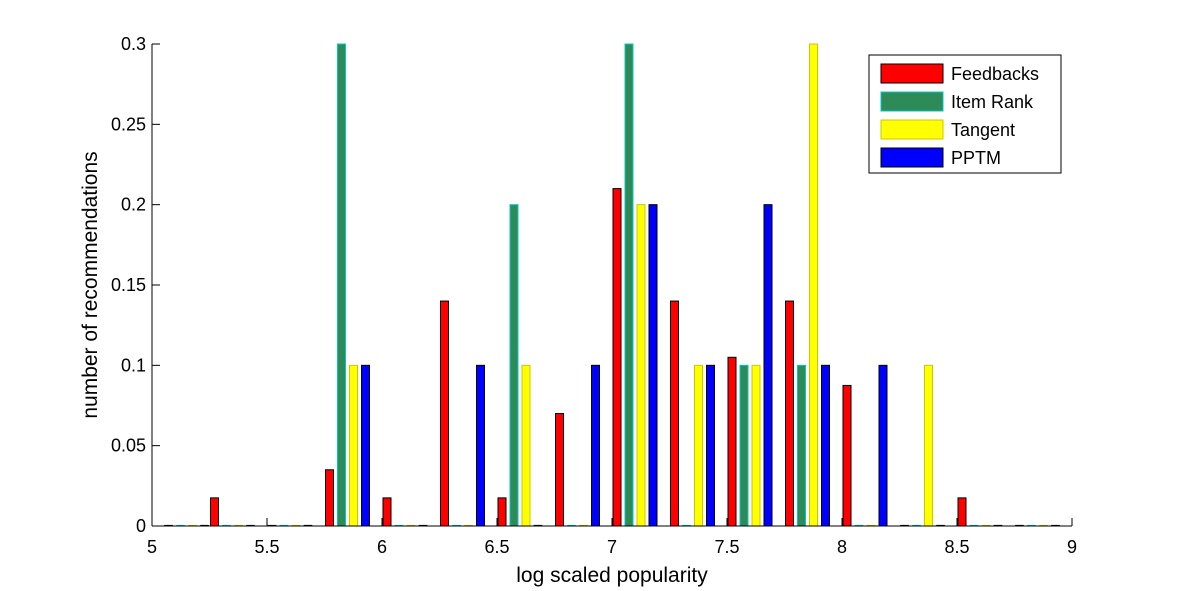 This screenshot has height=591, width=1183. Describe the element at coordinates (912, 73) in the screenshot. I see `legend-swatch-feedbacks` at that location.